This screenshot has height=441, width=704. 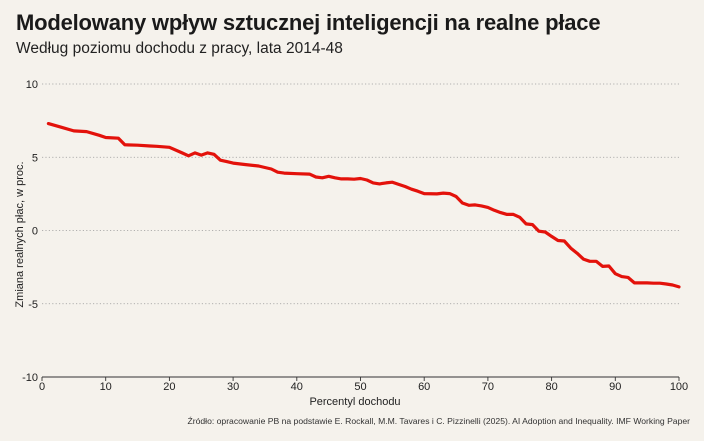 What do you see at coordinates (615, 387) in the screenshot?
I see `x-tick-label: 90` at bounding box center [615, 387].